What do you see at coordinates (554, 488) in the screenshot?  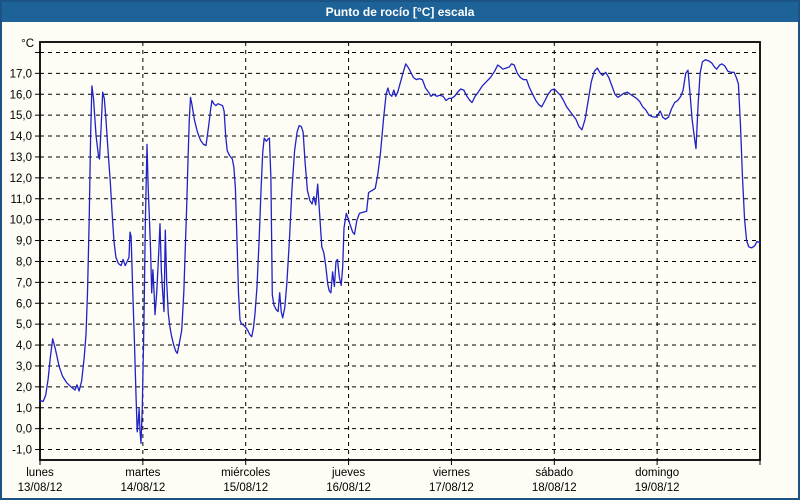 I see `x-tick-date-label: 18/08/12` at bounding box center [554, 488].